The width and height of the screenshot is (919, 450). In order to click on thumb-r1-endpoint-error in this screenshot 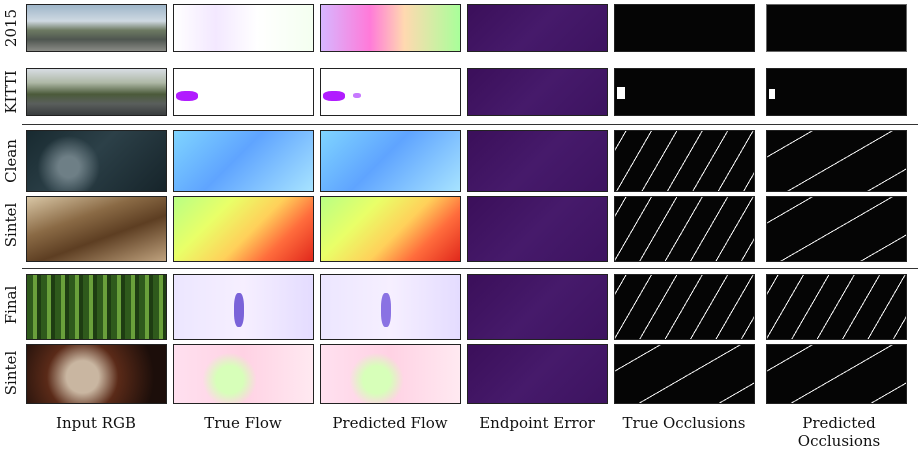, I will do `click(537, 28)`.